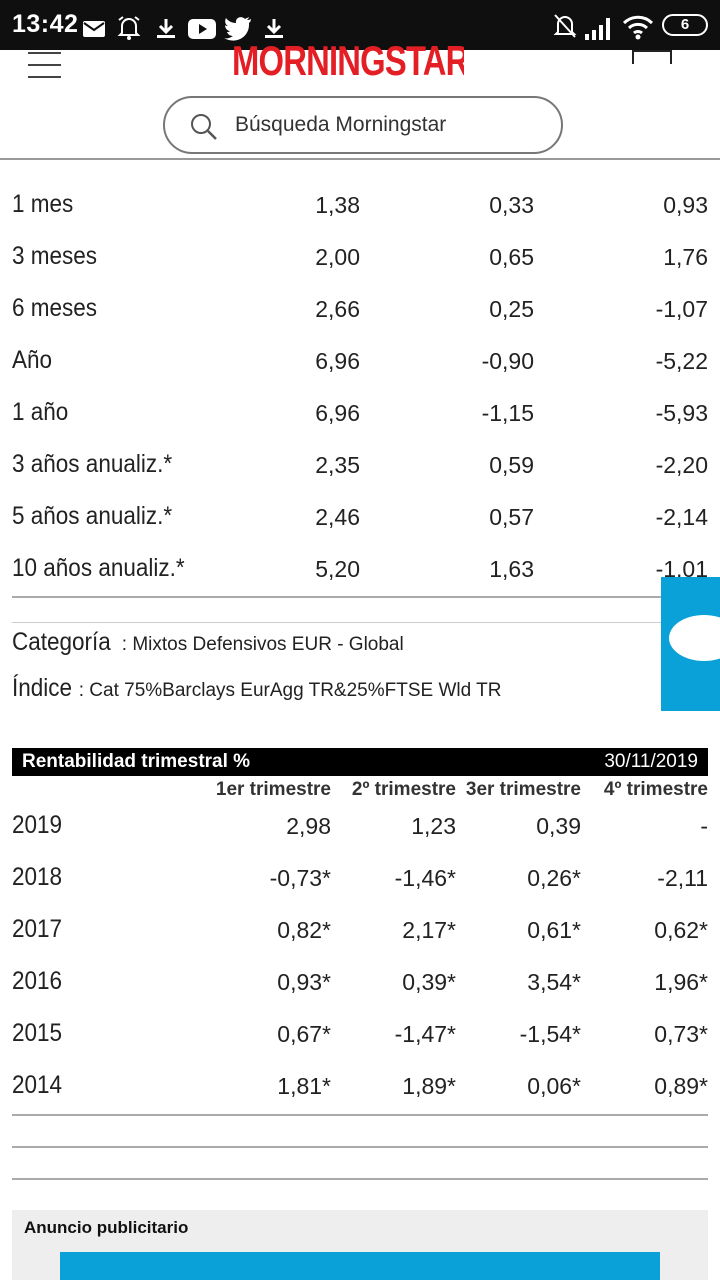  What do you see at coordinates (360, 1085) in the screenshot?
I see `table-row: 2014 1,81* 1,89* 0,06* 0,89*` at bounding box center [360, 1085].